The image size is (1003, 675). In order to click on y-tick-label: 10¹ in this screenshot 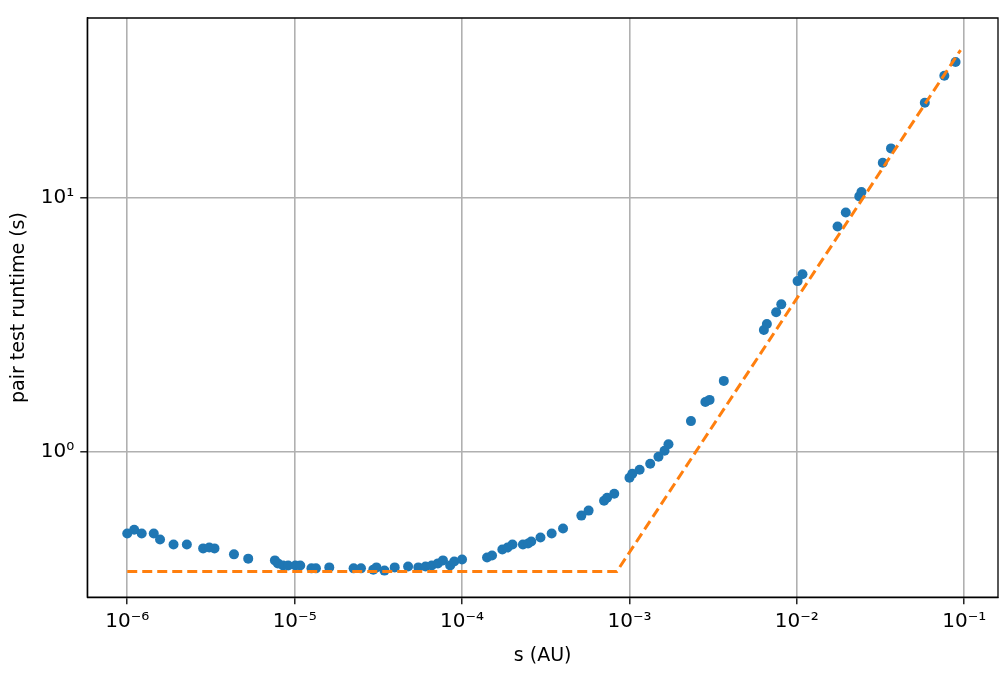, I will do `click(57, 195)`.